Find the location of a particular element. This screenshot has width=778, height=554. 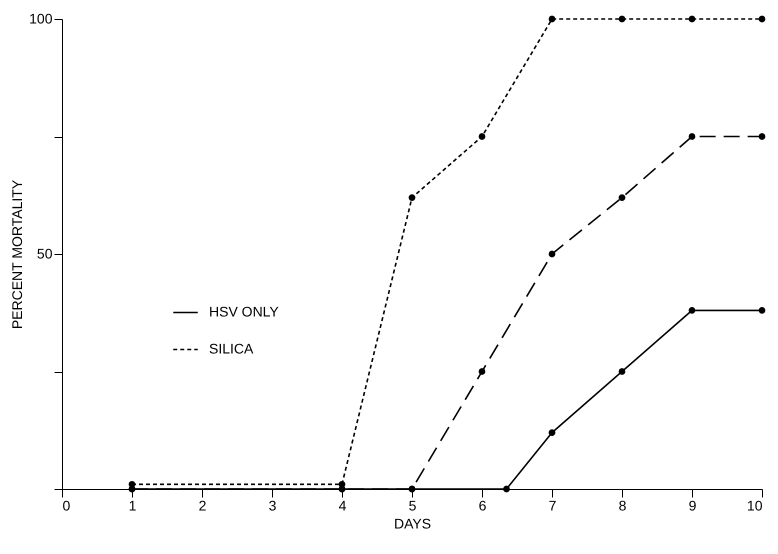

y-tick-label: 50 is located at coordinates (44, 254).